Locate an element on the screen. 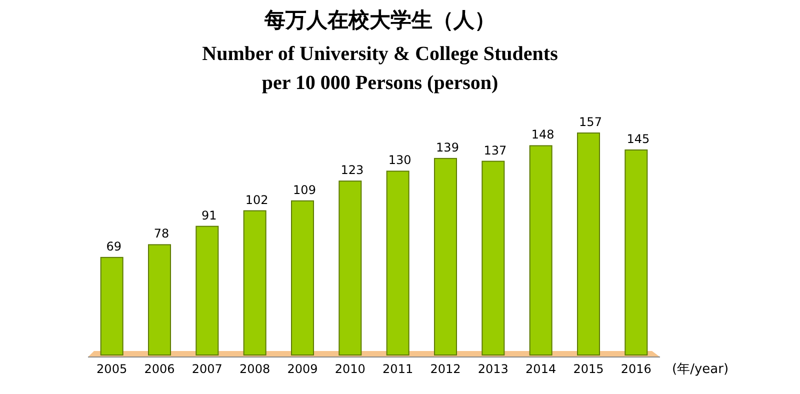 This screenshot has width=800, height=394. x-tick-label: 2014 is located at coordinates (541, 369).